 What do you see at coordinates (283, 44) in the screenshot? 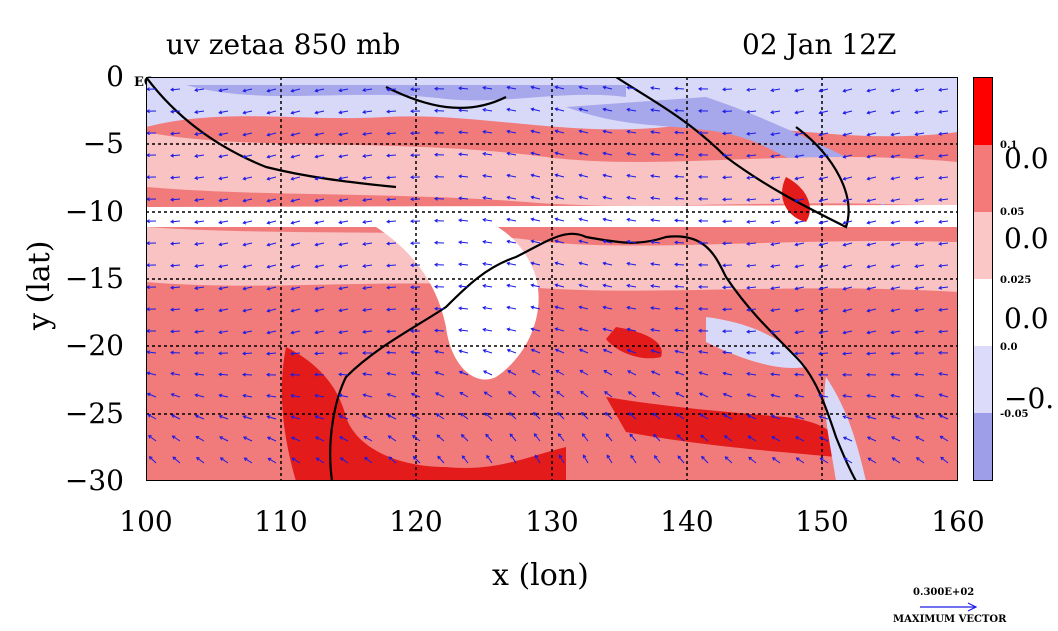
I see `plot-title-left: uv zetaa 850 mb` at bounding box center [283, 44].